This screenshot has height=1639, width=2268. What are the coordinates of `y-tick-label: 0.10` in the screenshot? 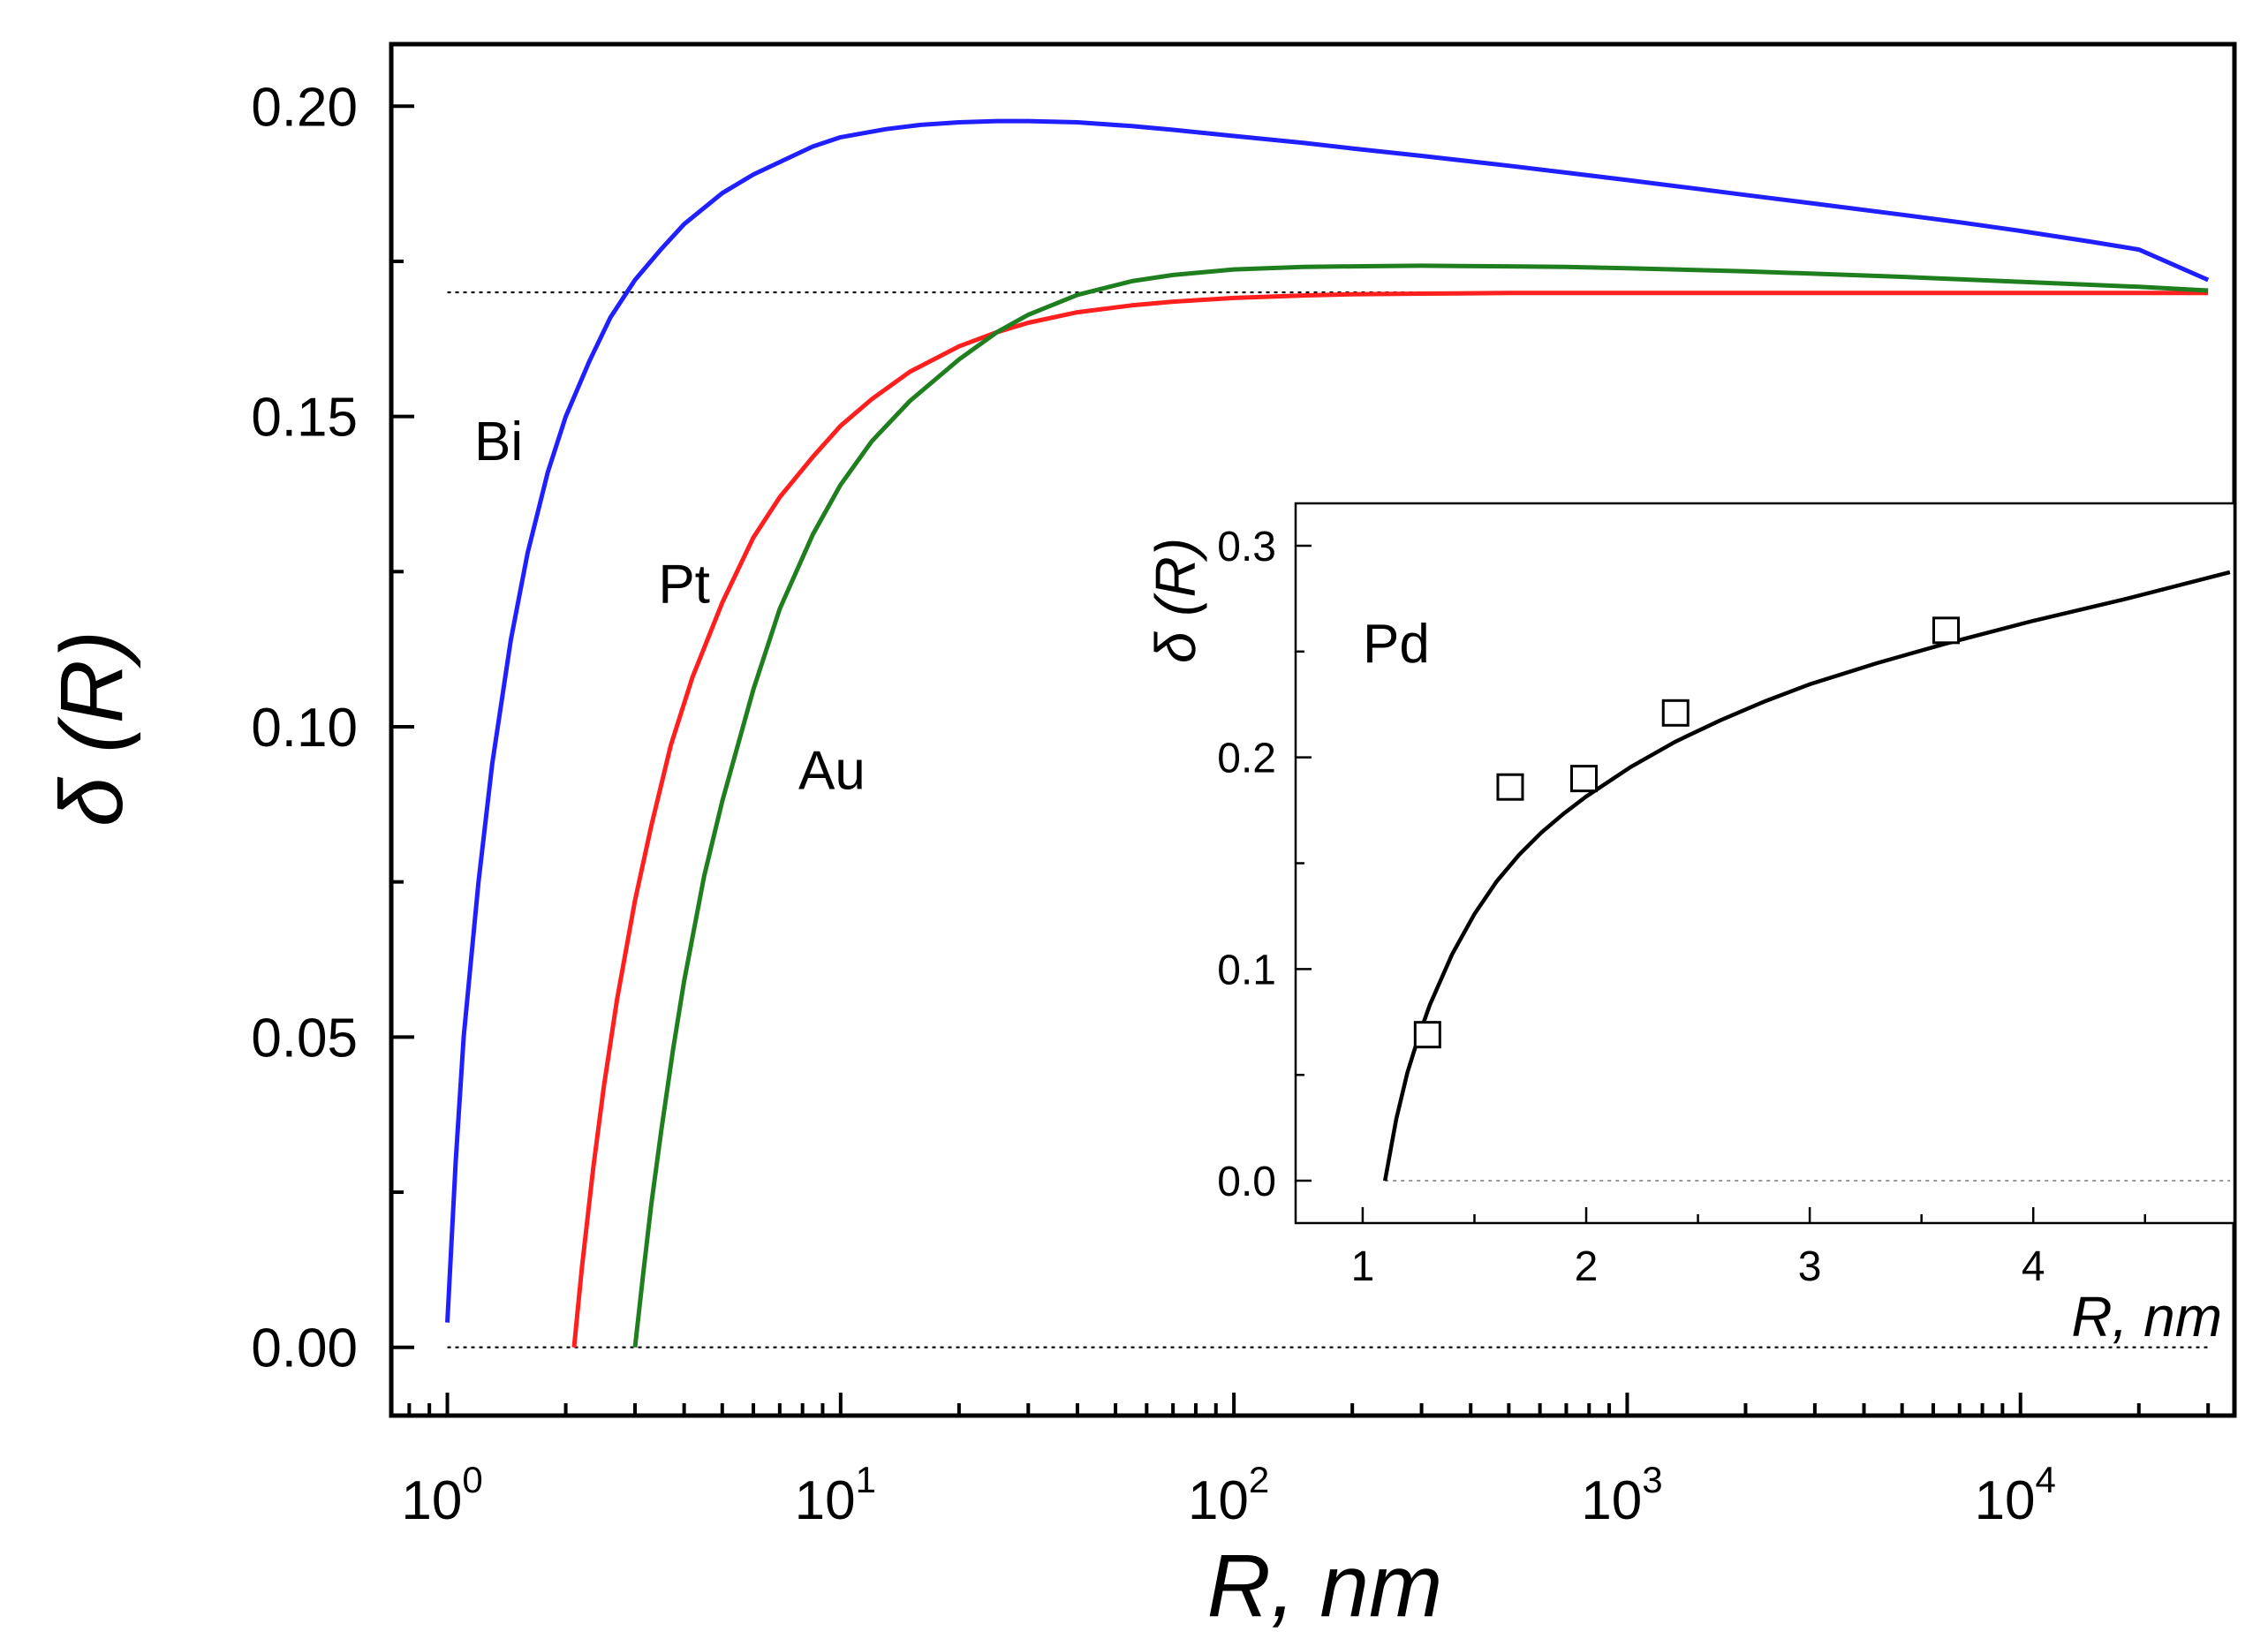 It's located at (304, 728).